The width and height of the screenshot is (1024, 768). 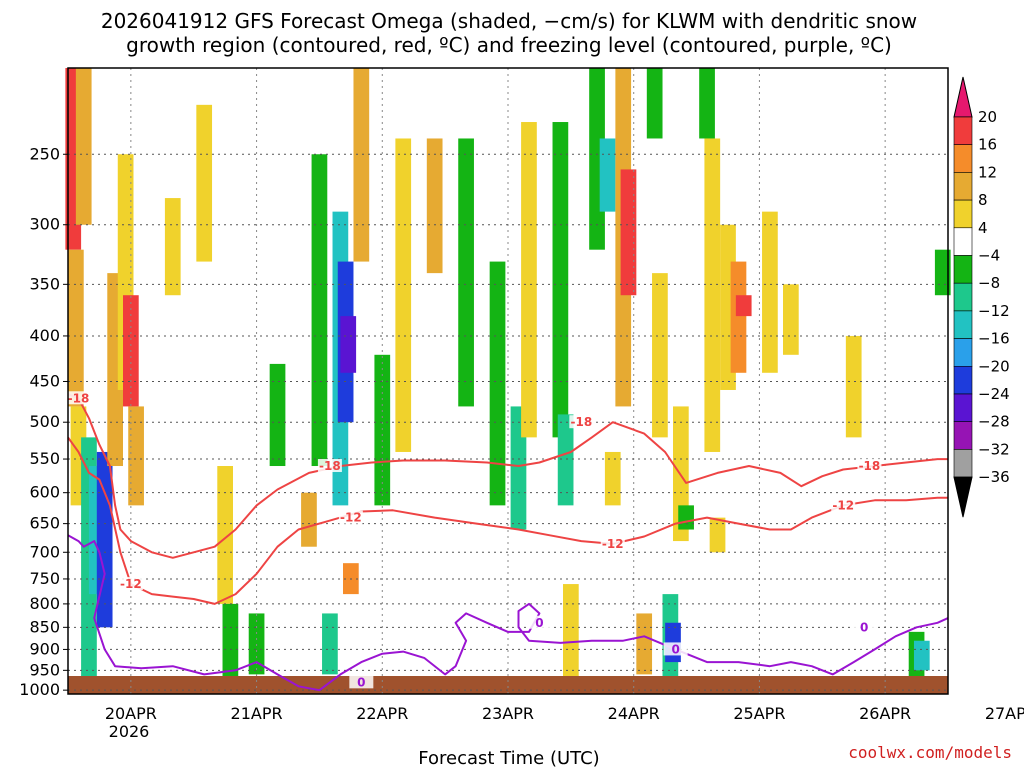 I want to click on colorbar-tick-label: −28, so click(x=994, y=422).